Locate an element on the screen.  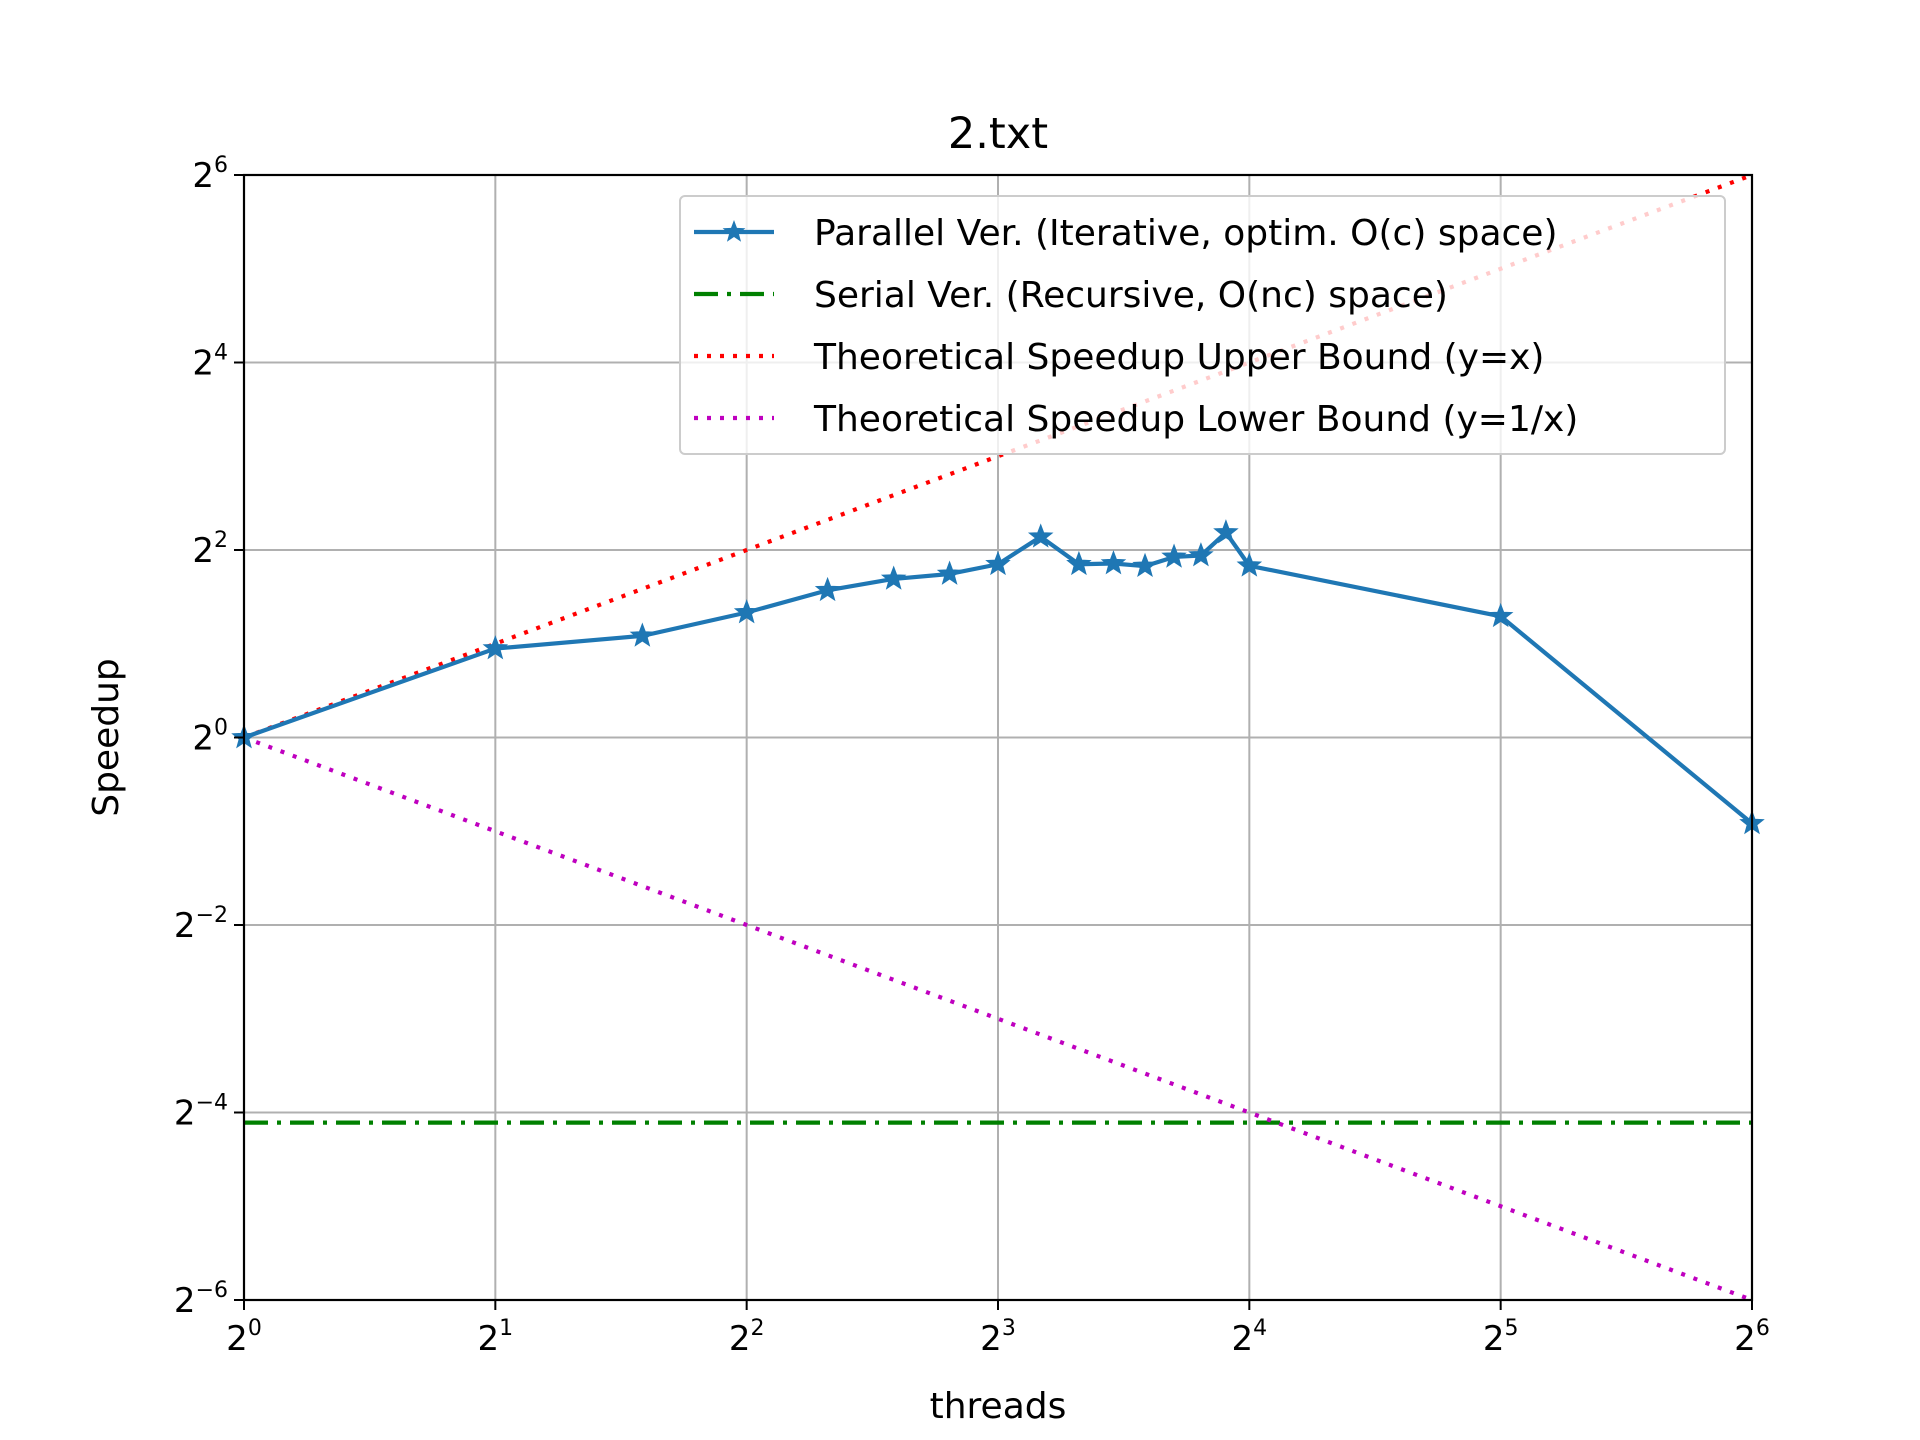
legend-box is located at coordinates (1202, 325).